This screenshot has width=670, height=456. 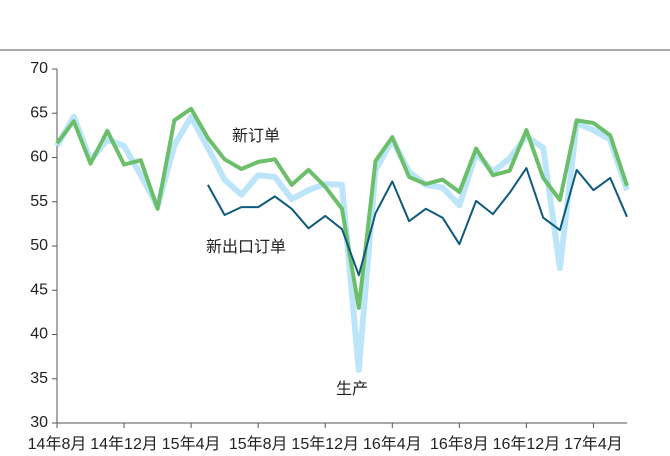 I want to click on y-tick-label: 40, so click(x=39, y=334).